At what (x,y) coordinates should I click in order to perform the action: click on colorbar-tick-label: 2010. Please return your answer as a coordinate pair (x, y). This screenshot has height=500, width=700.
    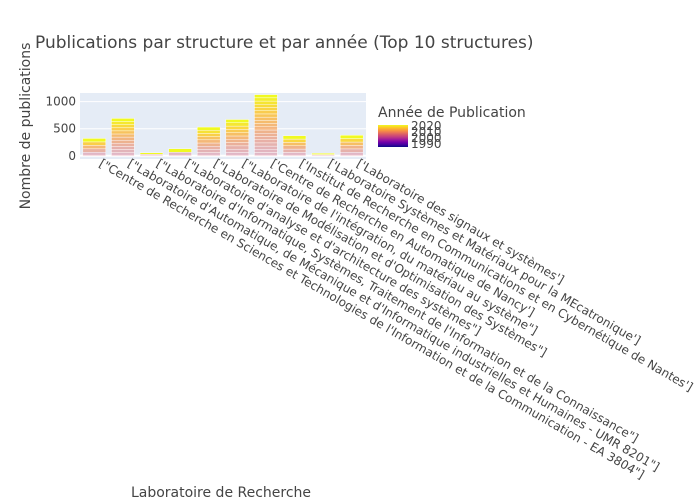
    Looking at the image, I should click on (426, 132).